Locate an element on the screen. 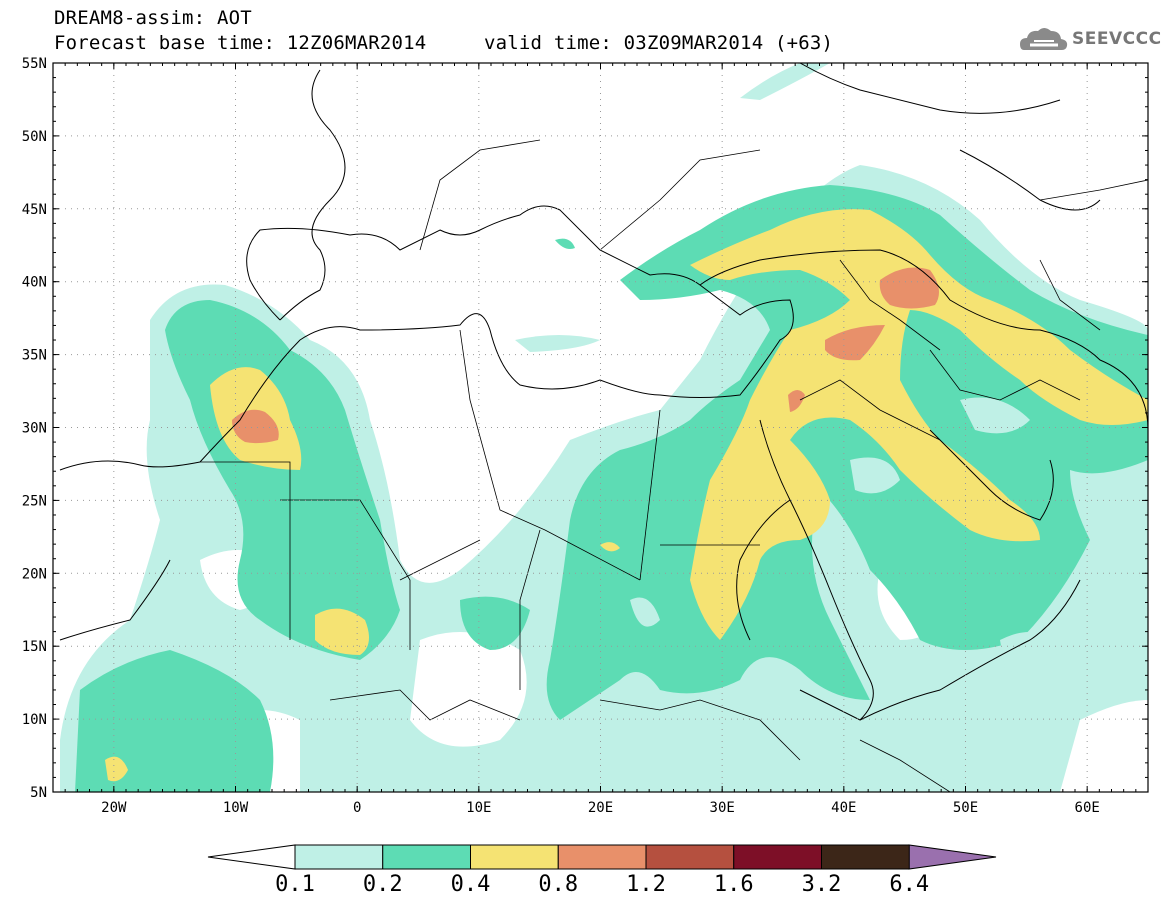 This screenshot has height=905, width=1165. aot-level-0.8 is located at coordinates (585, 355).